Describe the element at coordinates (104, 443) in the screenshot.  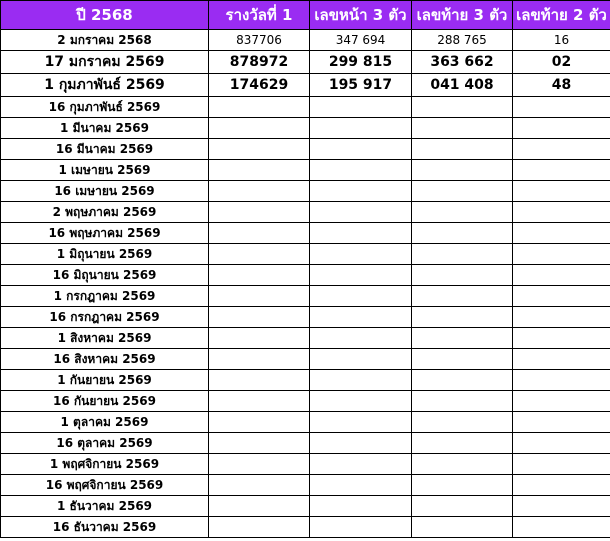
I see `date-cell: 16 ตุลาคม 2569` at that location.